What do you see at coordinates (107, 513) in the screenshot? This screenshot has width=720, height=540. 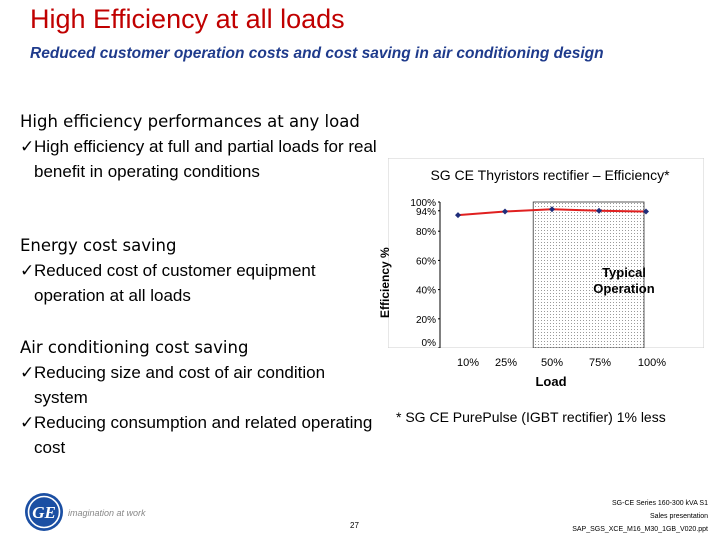 I see `tagline: imagination at work` at bounding box center [107, 513].